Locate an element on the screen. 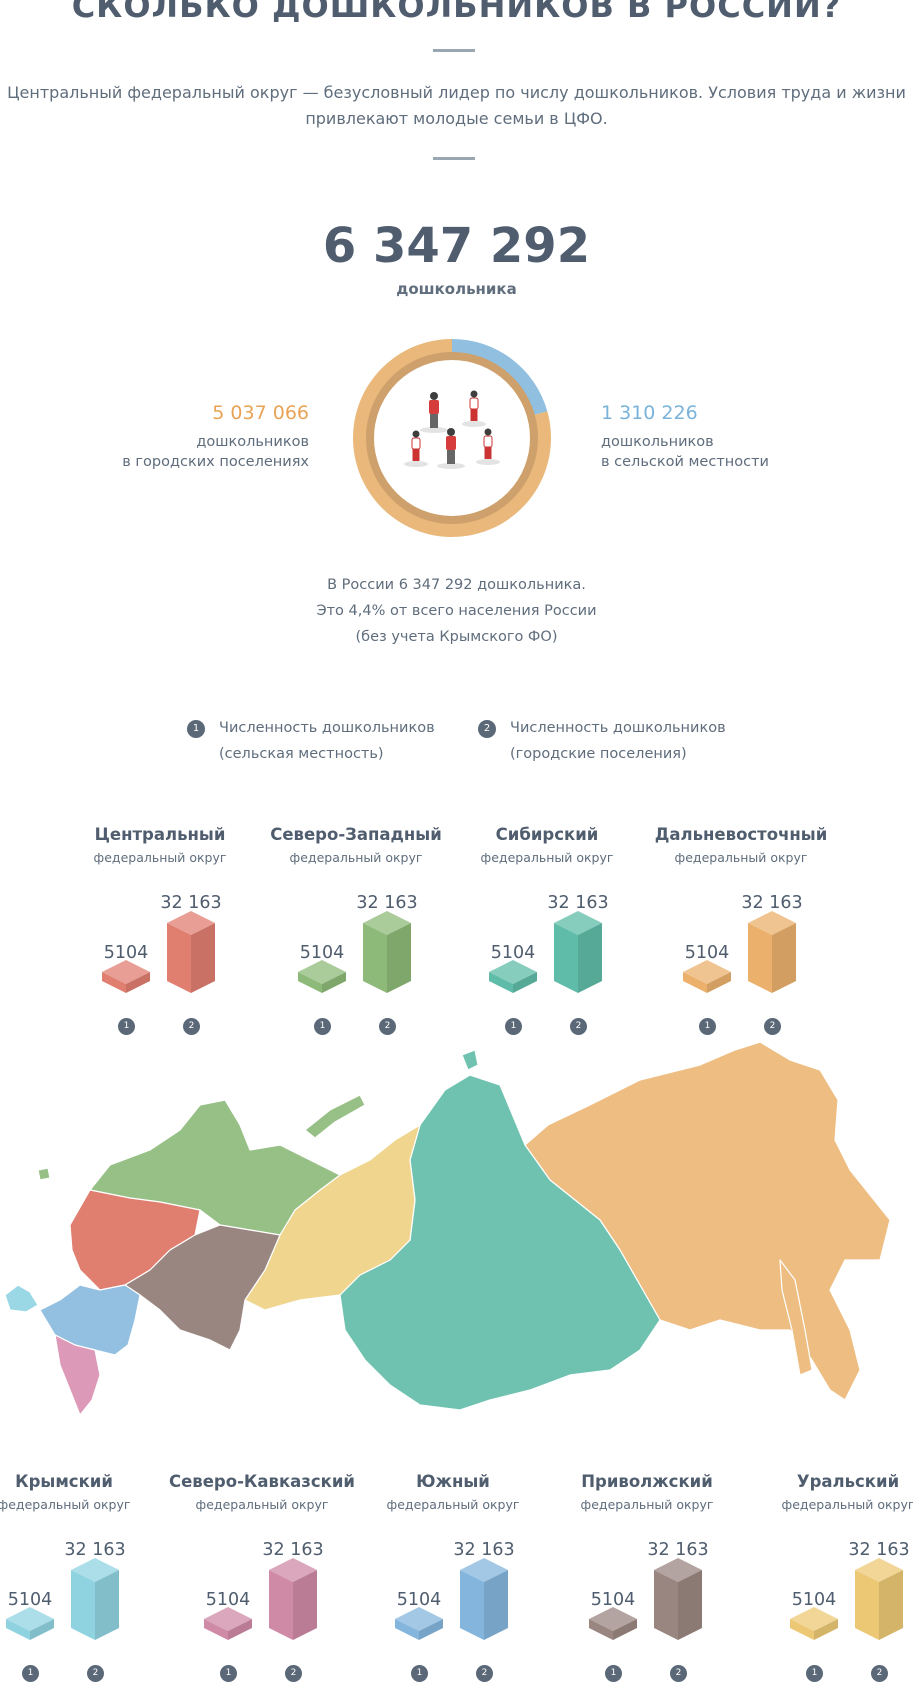 This screenshot has height=1686, width=913. district-bottom-4-badge-1: 1 is located at coordinates (814, 1673).